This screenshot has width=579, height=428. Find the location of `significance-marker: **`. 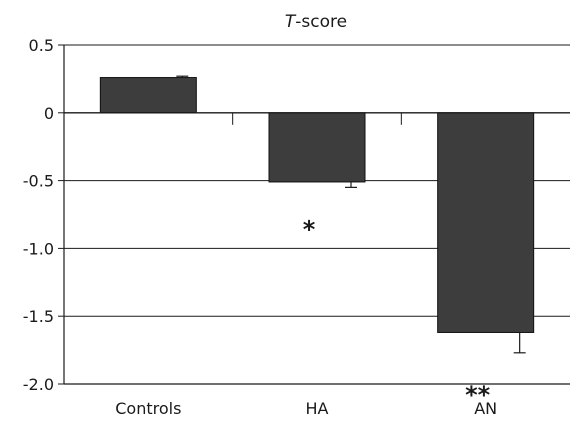

significance-marker: ** is located at coordinates (478, 395).